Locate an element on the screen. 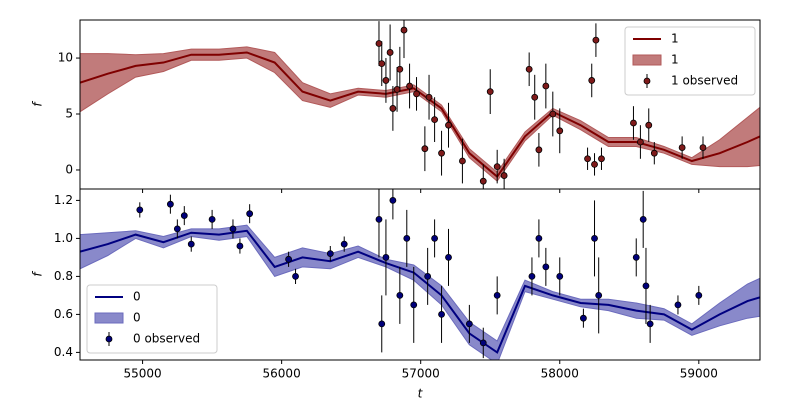 This screenshot has width=800, height=404. x-tick-label: 58000 is located at coordinates (560, 374).